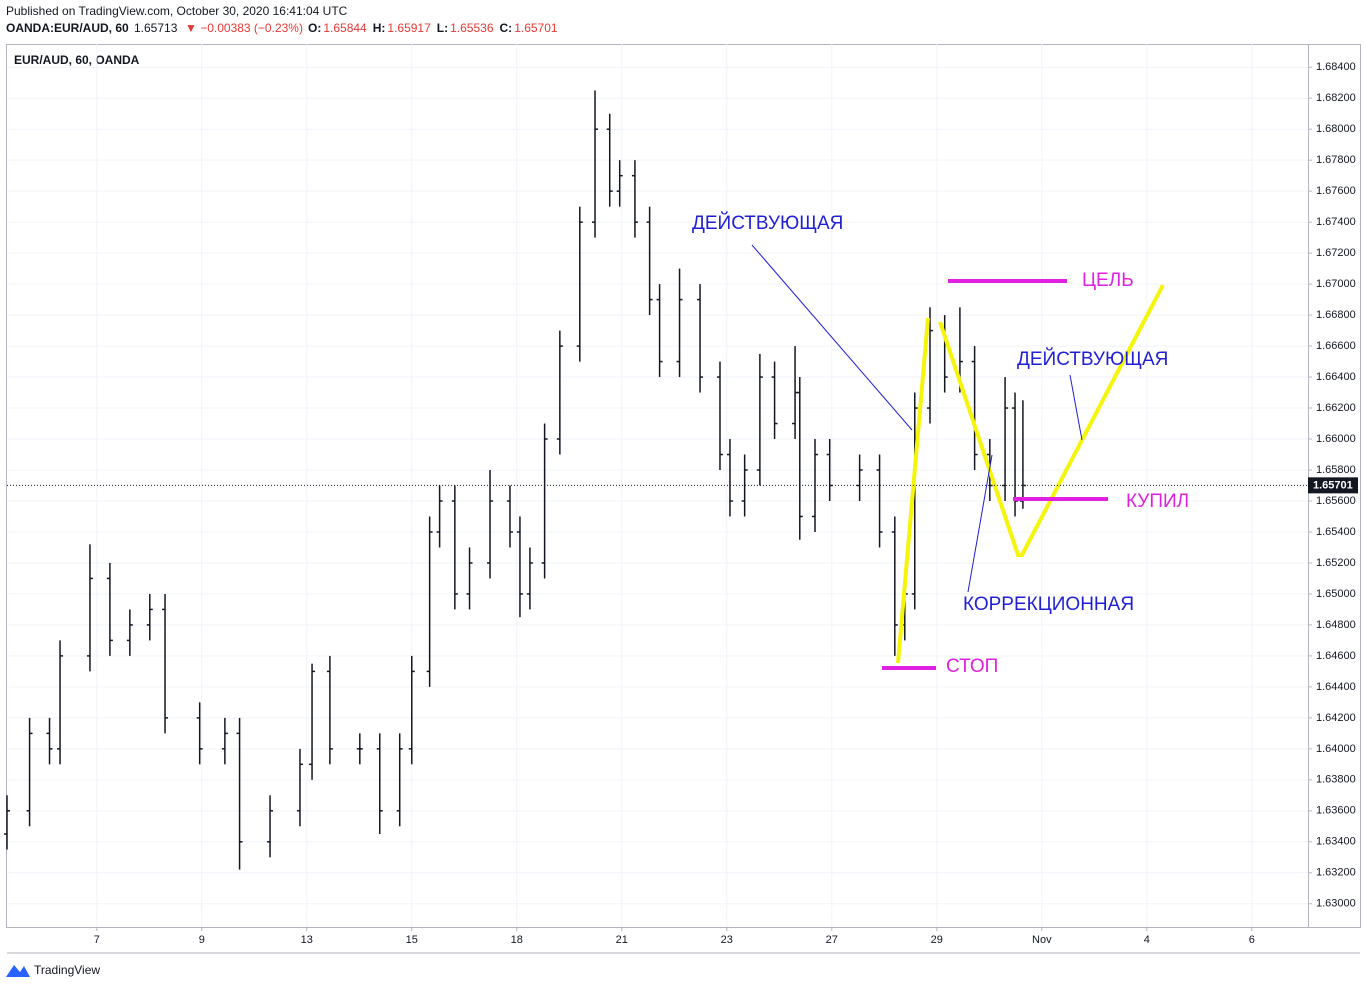  Describe the element at coordinates (472, 28) in the screenshot. I see `ohlc-value: 1.65536` at that location.